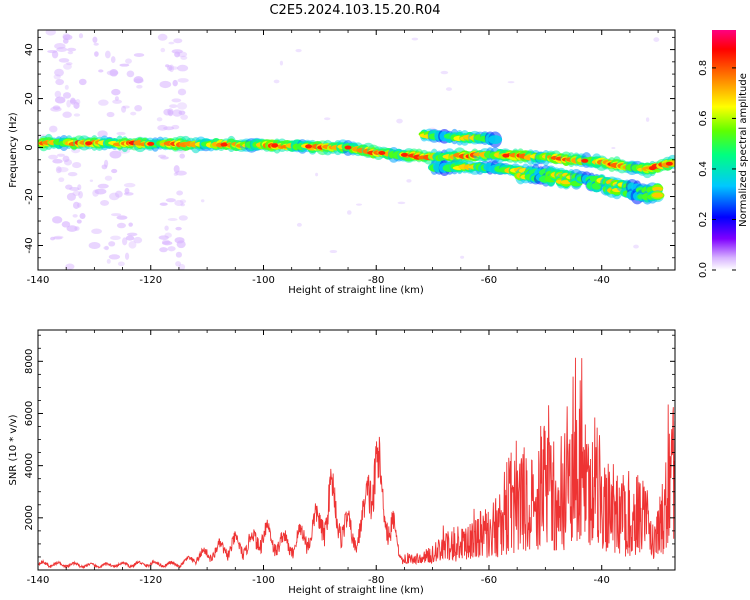 The height and width of the screenshot is (600, 750). I want to click on y-tick-label: -40, so click(29, 245).